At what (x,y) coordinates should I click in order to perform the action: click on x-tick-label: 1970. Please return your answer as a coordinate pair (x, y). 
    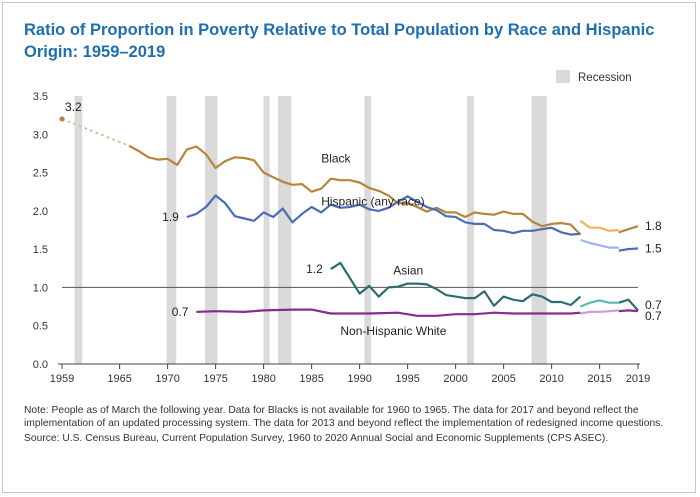
    Looking at the image, I should click on (167, 379).